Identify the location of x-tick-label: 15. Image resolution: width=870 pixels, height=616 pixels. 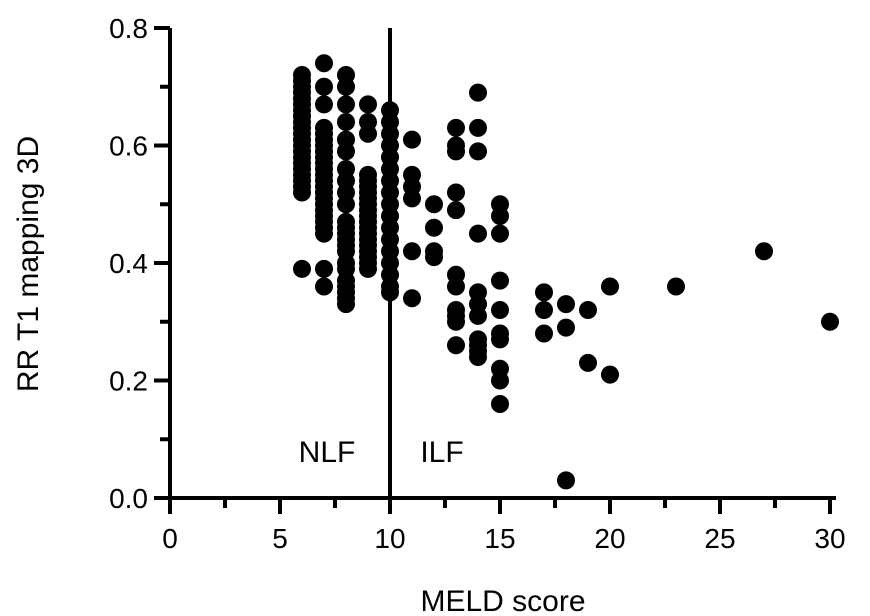
(499, 538).